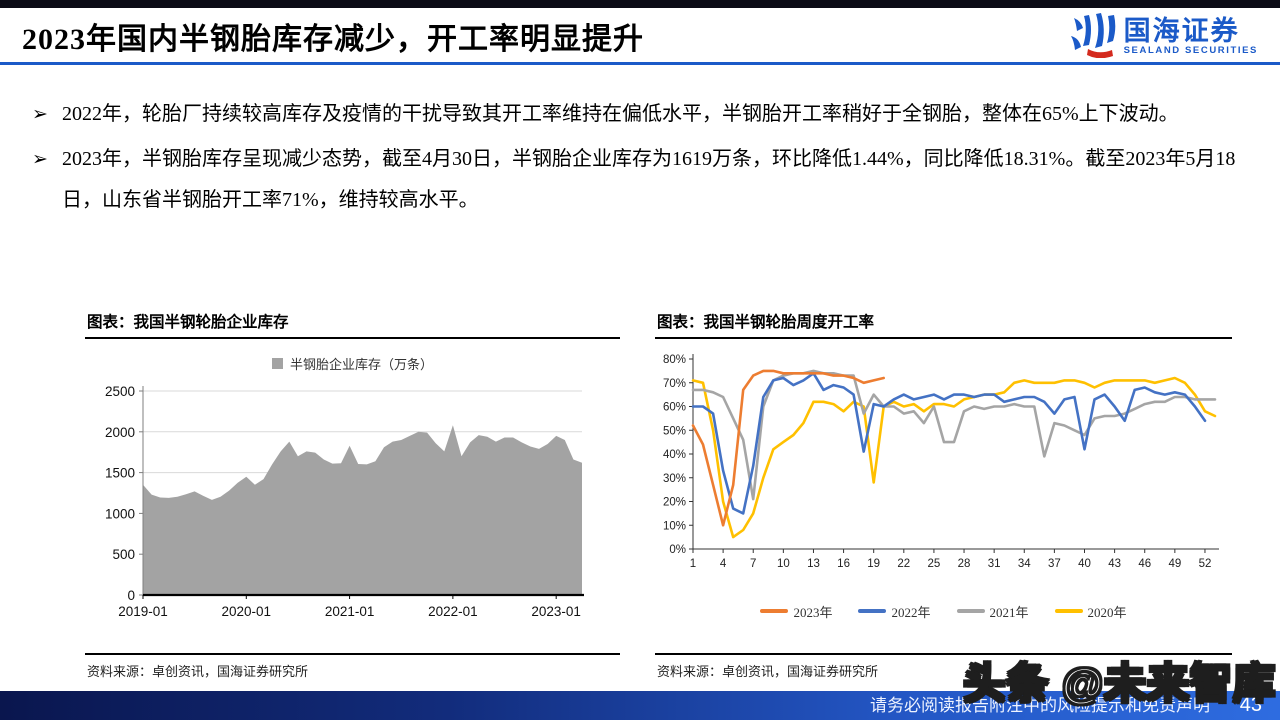  I want to click on title-divider, so click(640, 63).